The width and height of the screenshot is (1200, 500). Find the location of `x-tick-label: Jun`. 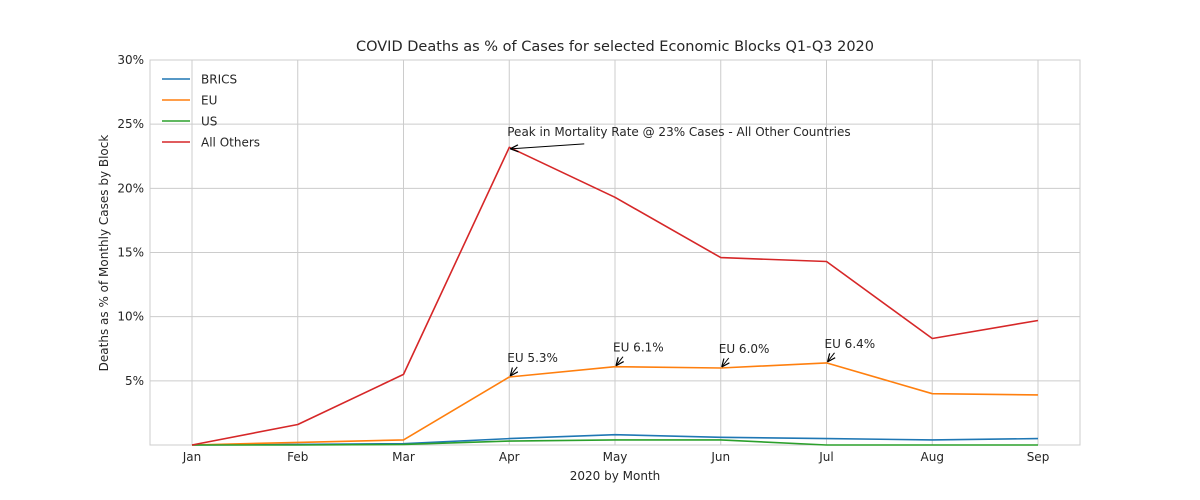

x-tick-label: Jun is located at coordinates (720, 457).